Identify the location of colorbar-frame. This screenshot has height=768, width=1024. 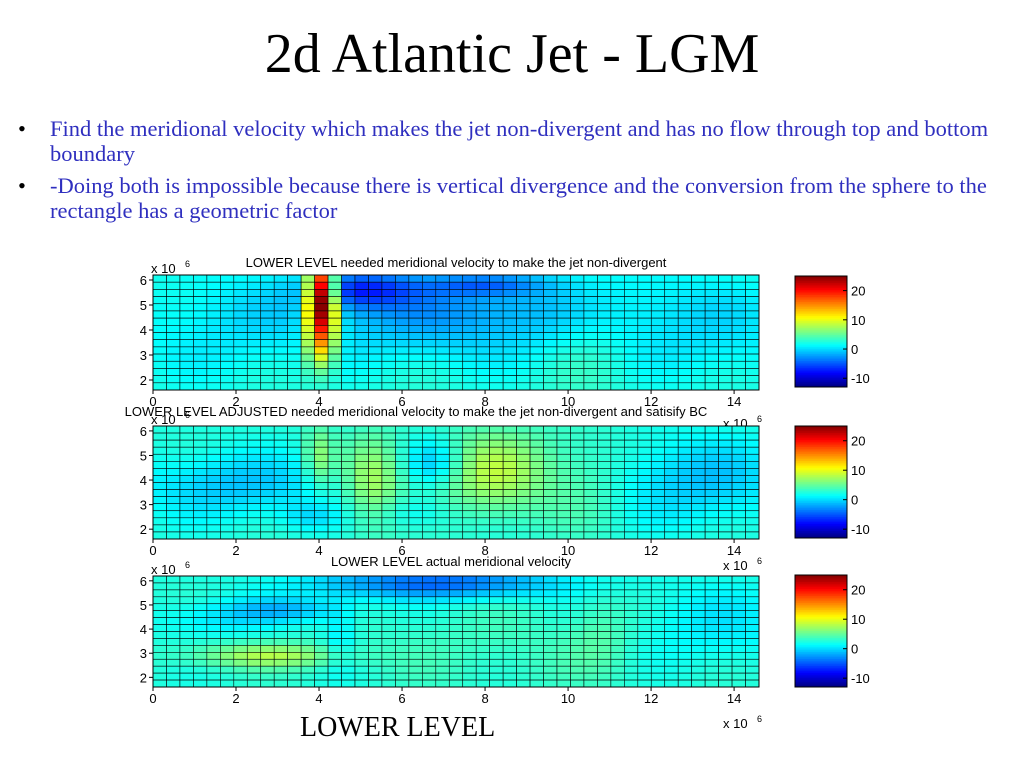
(821, 631).